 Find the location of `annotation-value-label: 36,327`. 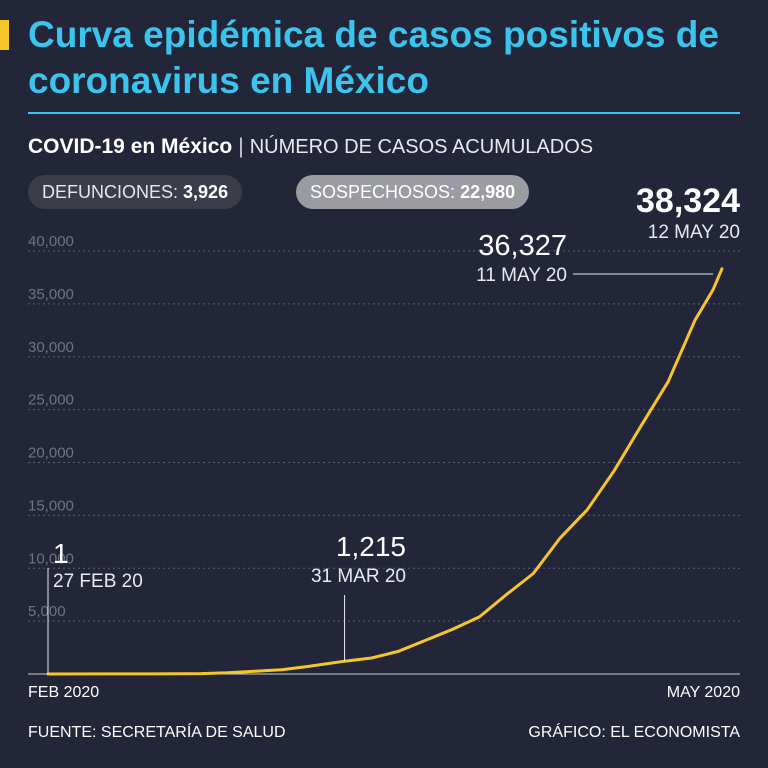

annotation-value-label: 36,327 is located at coordinates (522, 246).